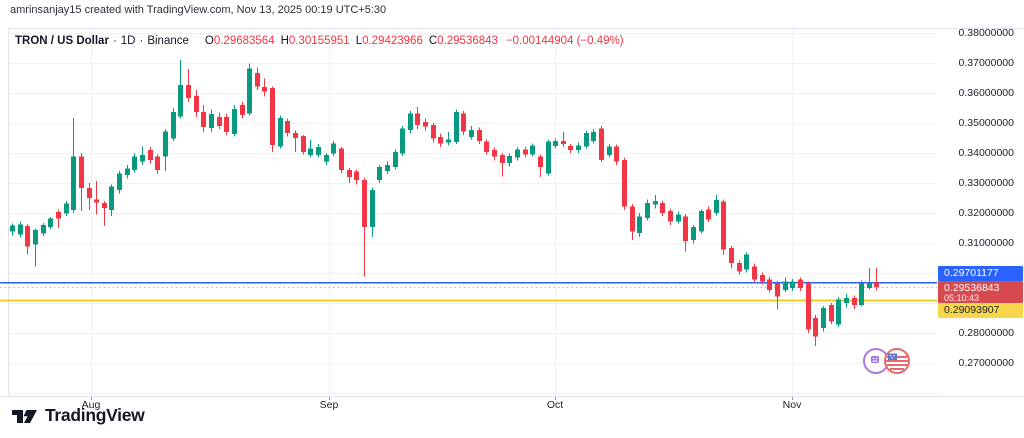 The height and width of the screenshot is (438, 1024). Describe the element at coordinates (986, 32) in the screenshot. I see `price-axis-label: 0.38000000` at that location.